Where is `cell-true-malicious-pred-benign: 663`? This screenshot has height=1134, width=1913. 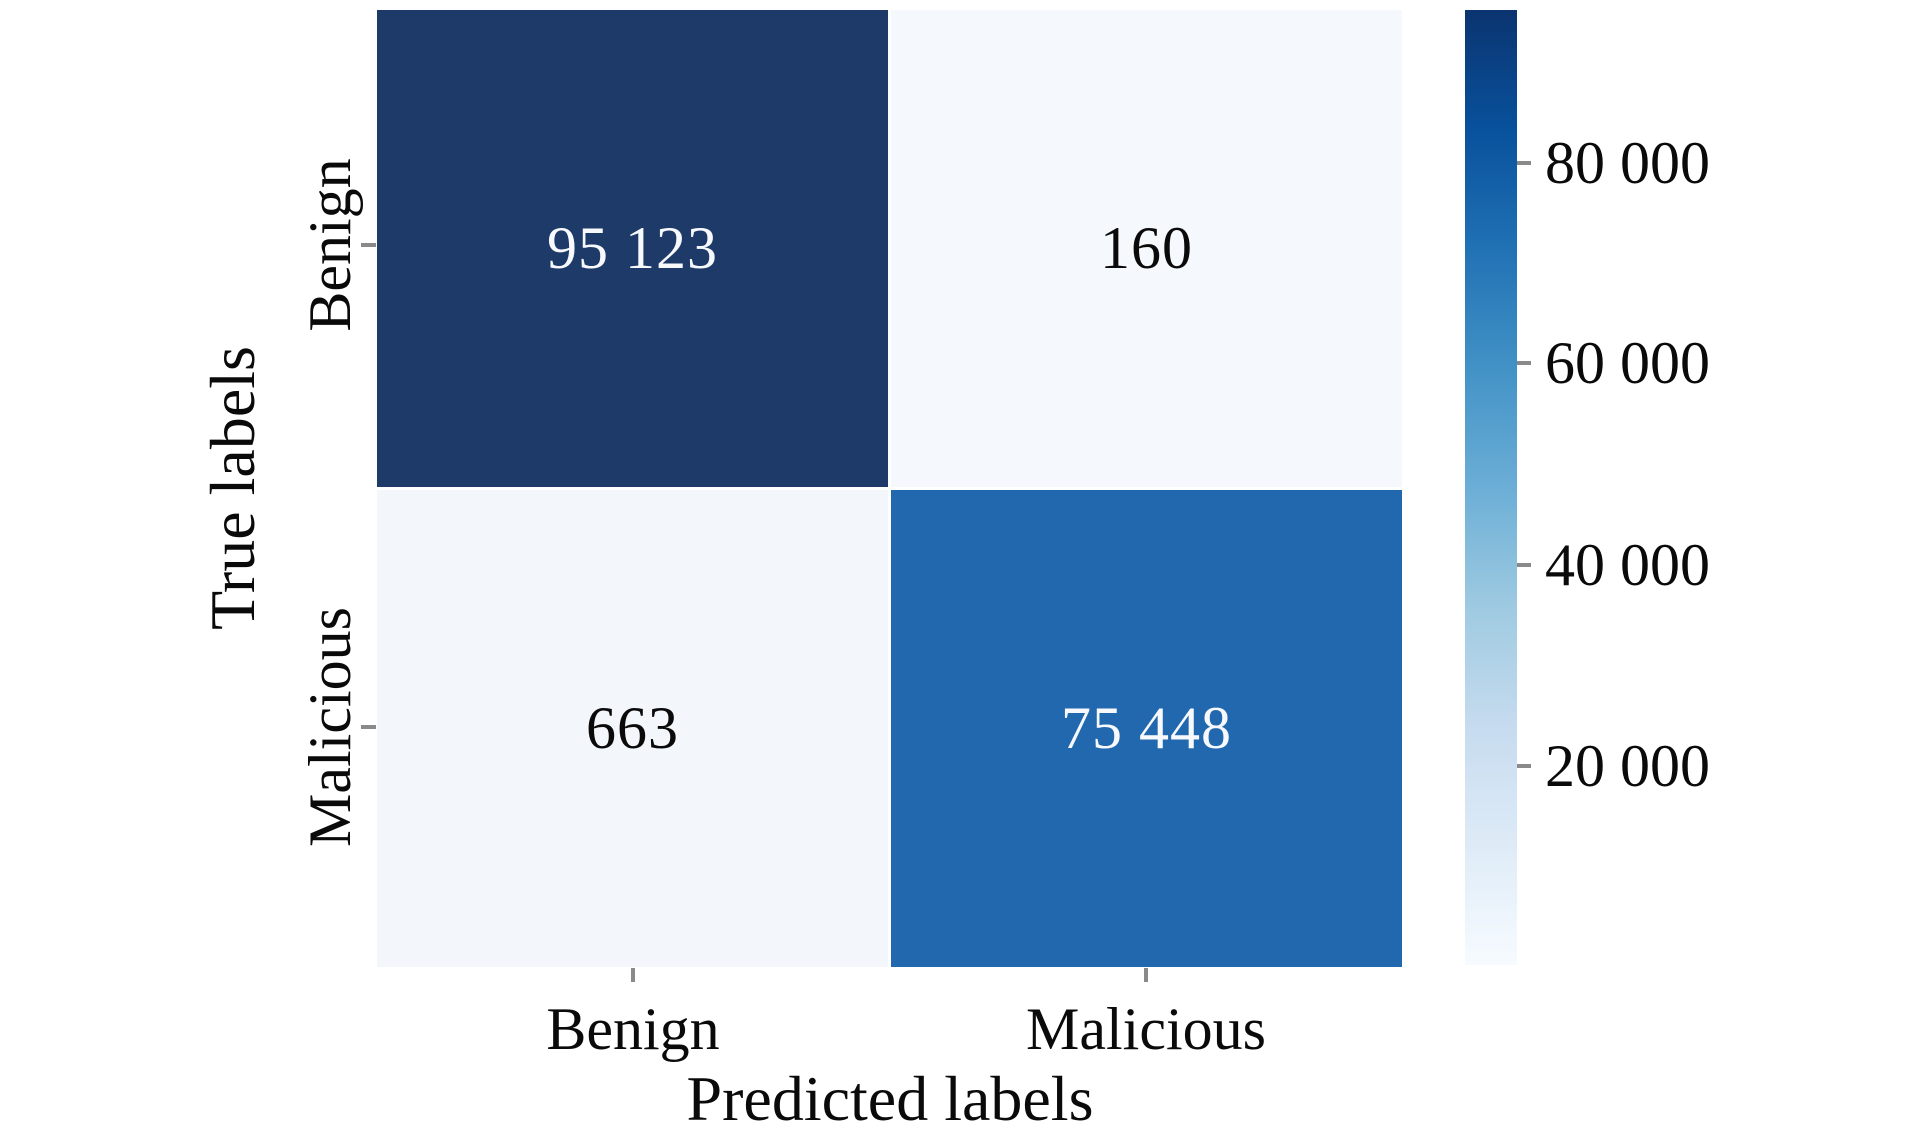 cell-true-malicious-pred-benign: 663 is located at coordinates (632, 728).